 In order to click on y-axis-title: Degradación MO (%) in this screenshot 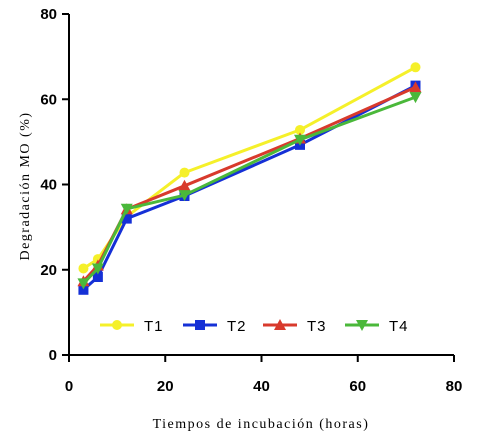, I will do `click(25, 185)`.